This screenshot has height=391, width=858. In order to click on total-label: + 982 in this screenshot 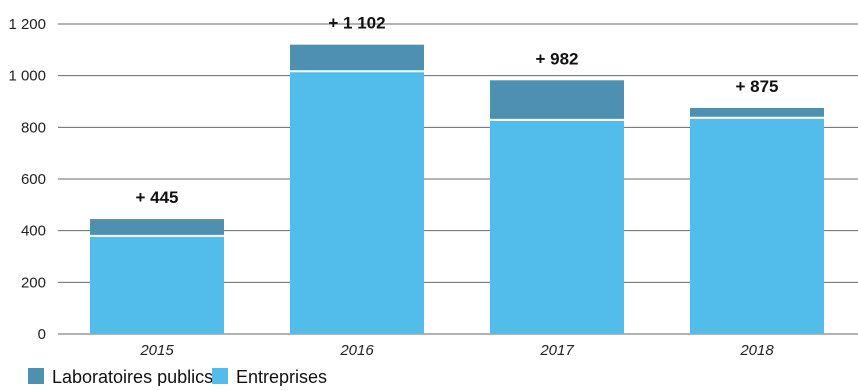, I will do `click(556, 58)`.